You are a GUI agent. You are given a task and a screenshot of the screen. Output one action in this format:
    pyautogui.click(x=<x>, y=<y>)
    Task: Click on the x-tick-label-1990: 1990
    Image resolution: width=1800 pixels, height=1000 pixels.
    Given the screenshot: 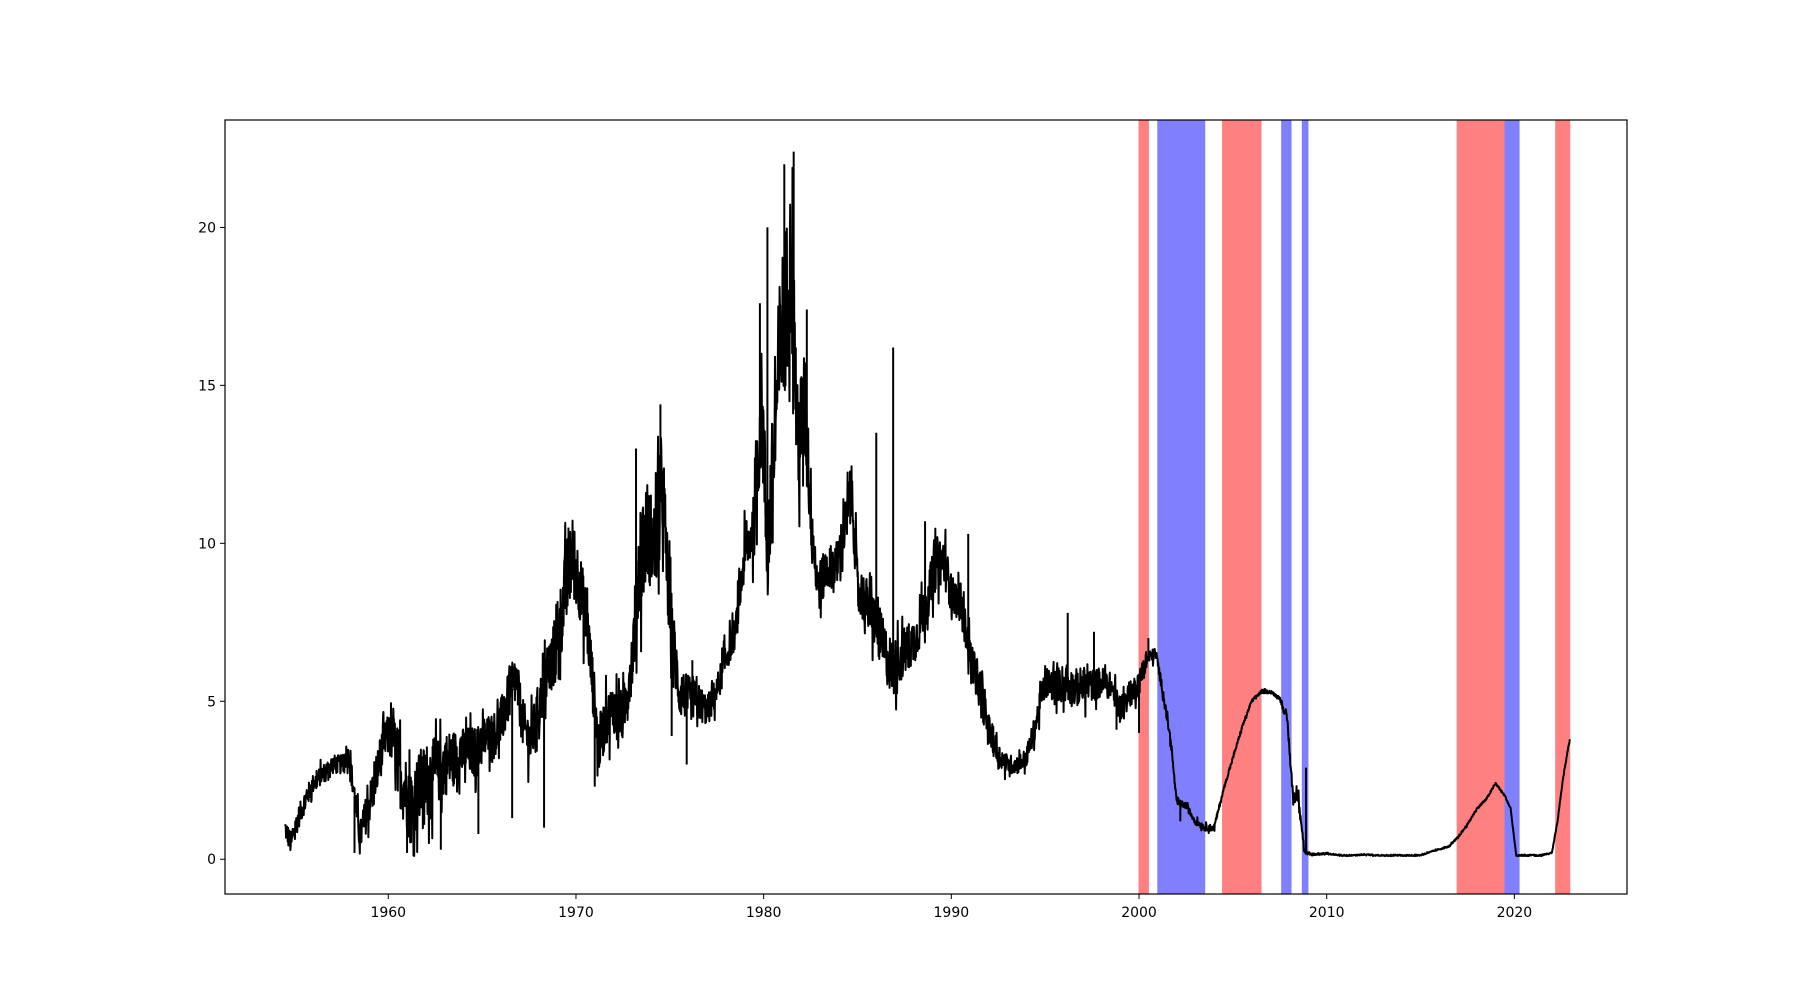 What is the action you would take?
    pyautogui.click(x=952, y=913)
    